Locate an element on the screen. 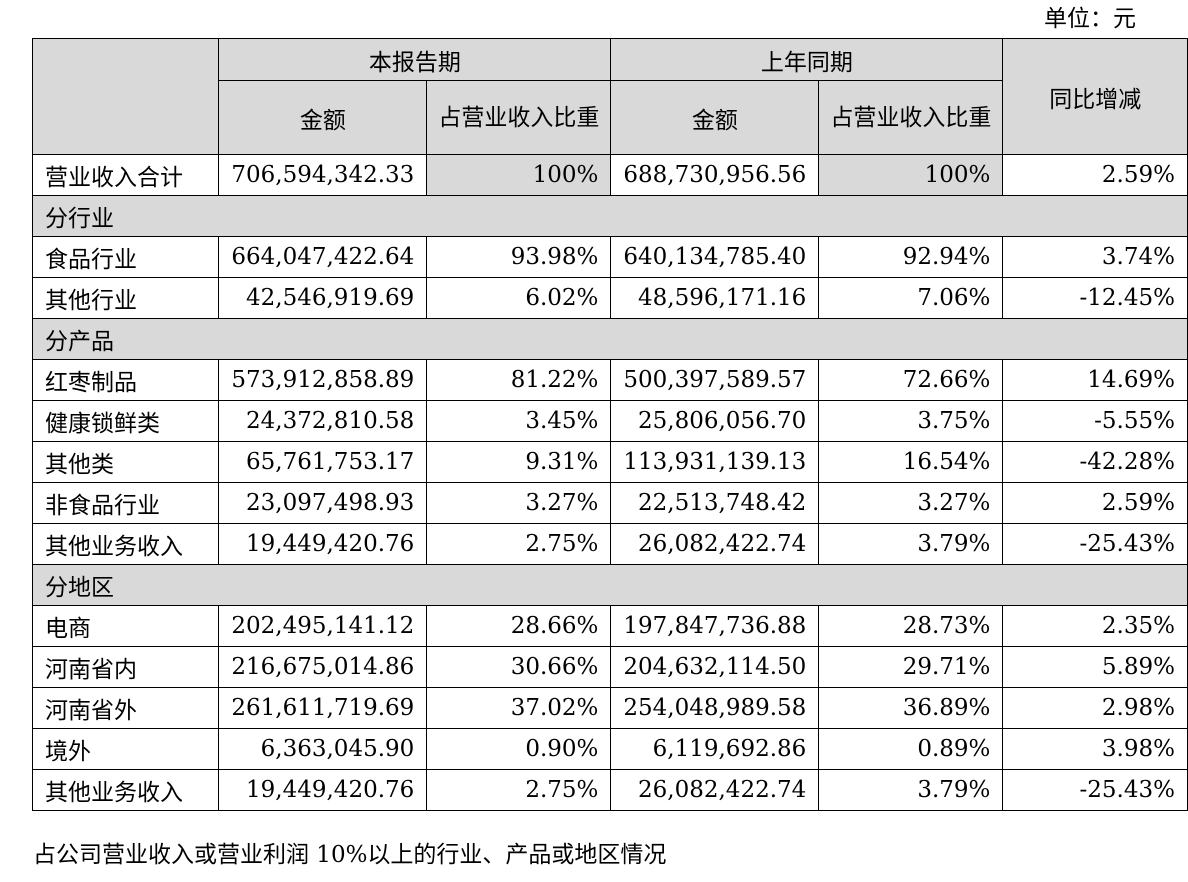 This screenshot has width=1188, height=882. prior-share: 36.89% is located at coordinates (911, 708).